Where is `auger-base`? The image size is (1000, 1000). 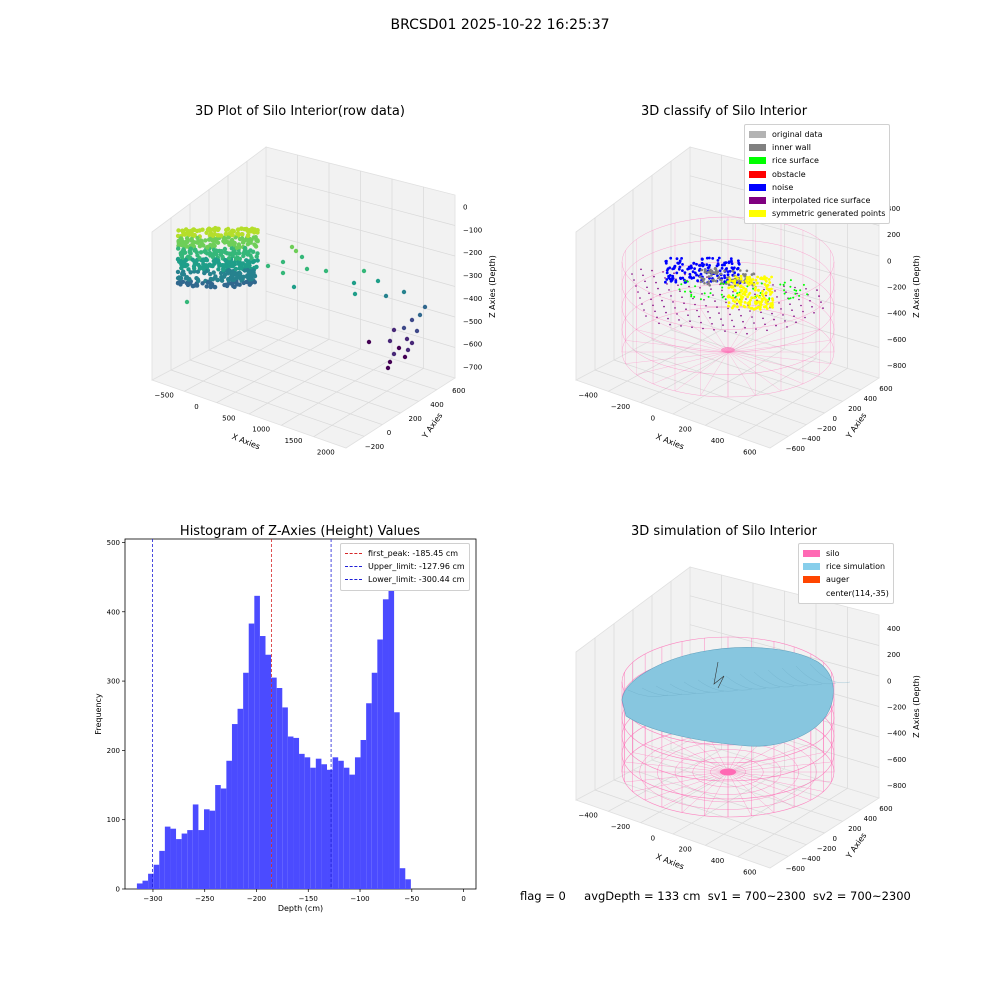
auger-base is located at coordinates (728, 772).